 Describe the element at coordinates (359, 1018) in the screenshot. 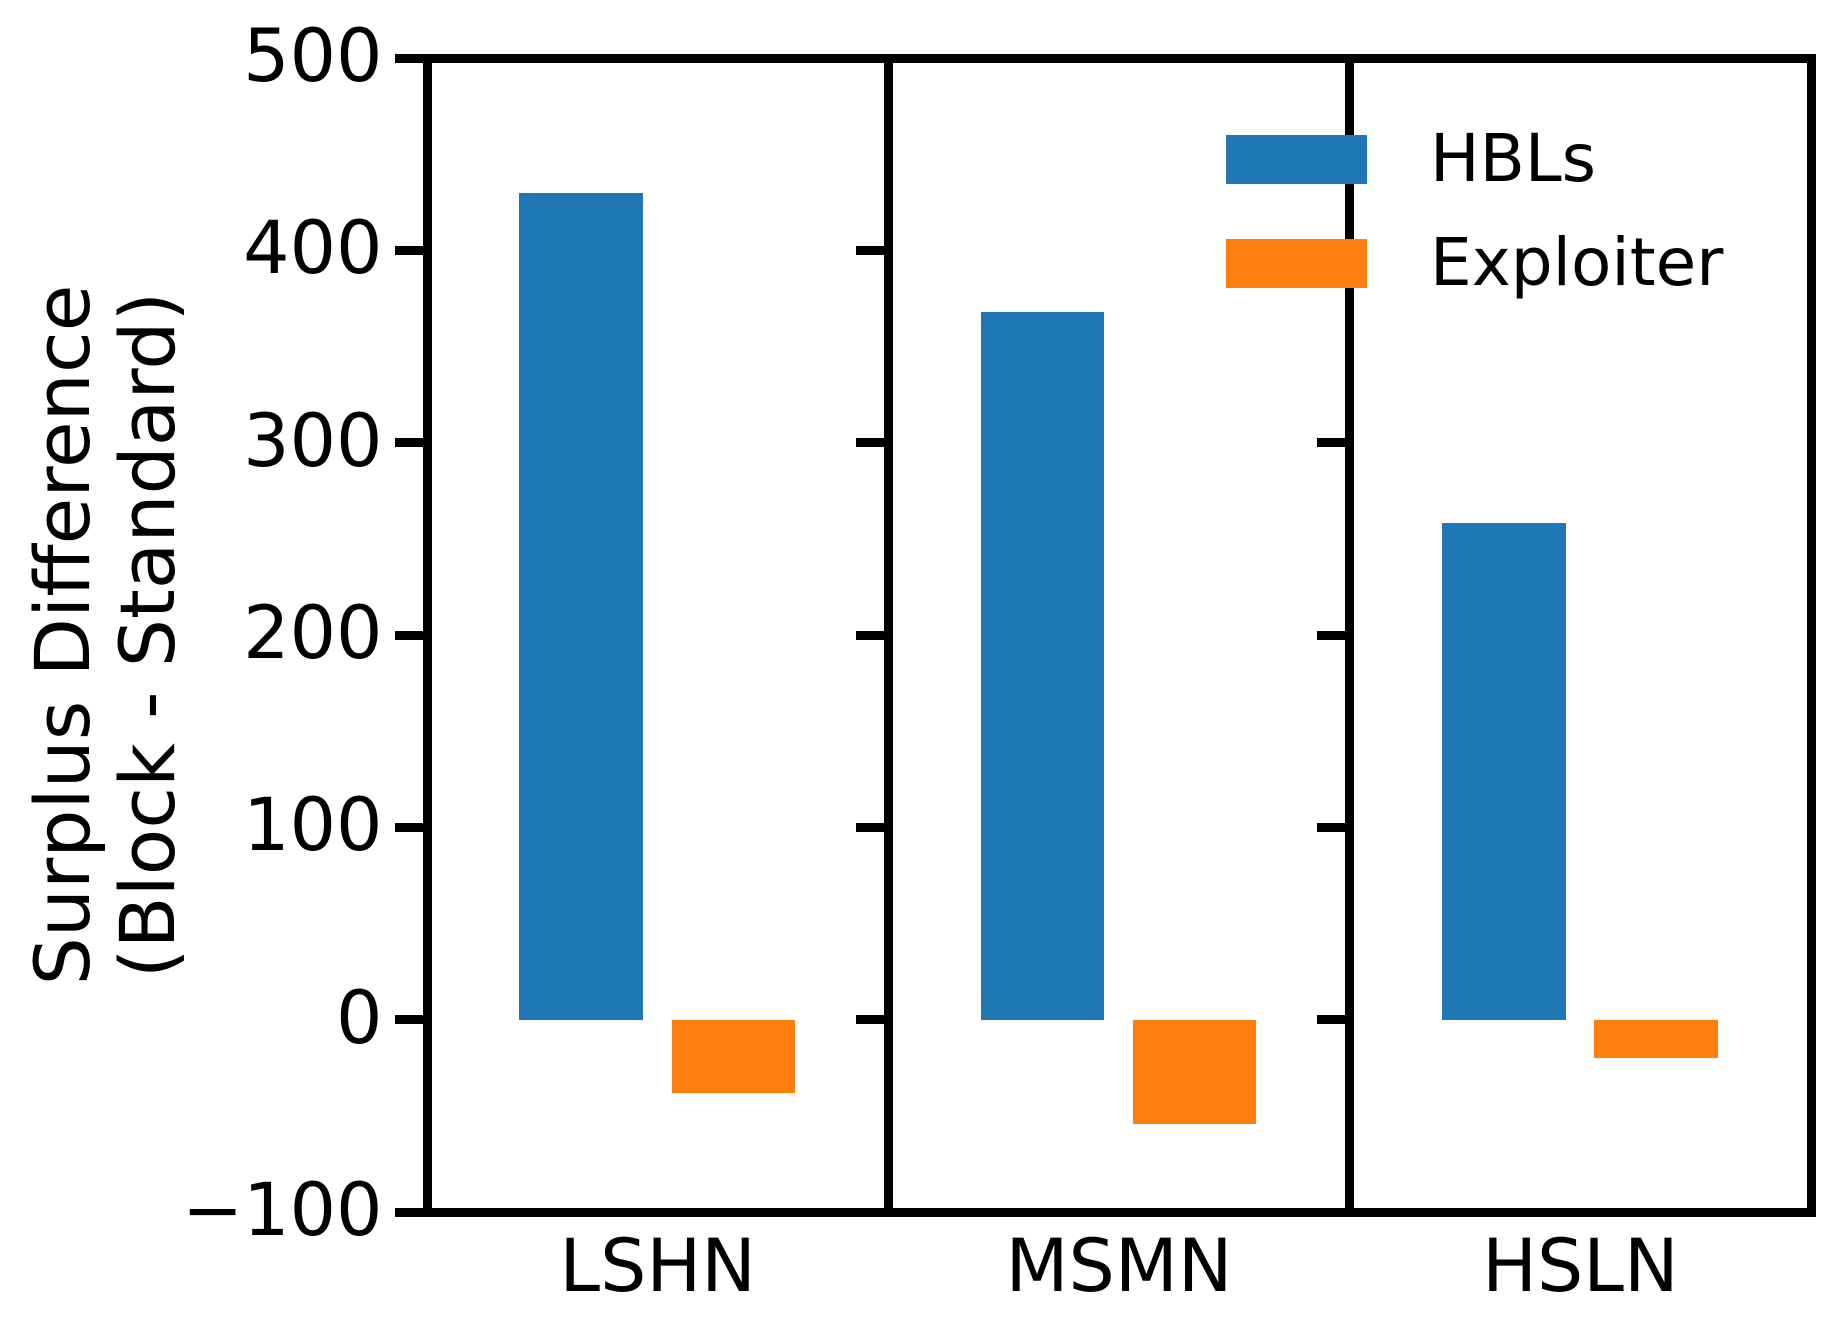

I see `y-tick-label: 0` at that location.